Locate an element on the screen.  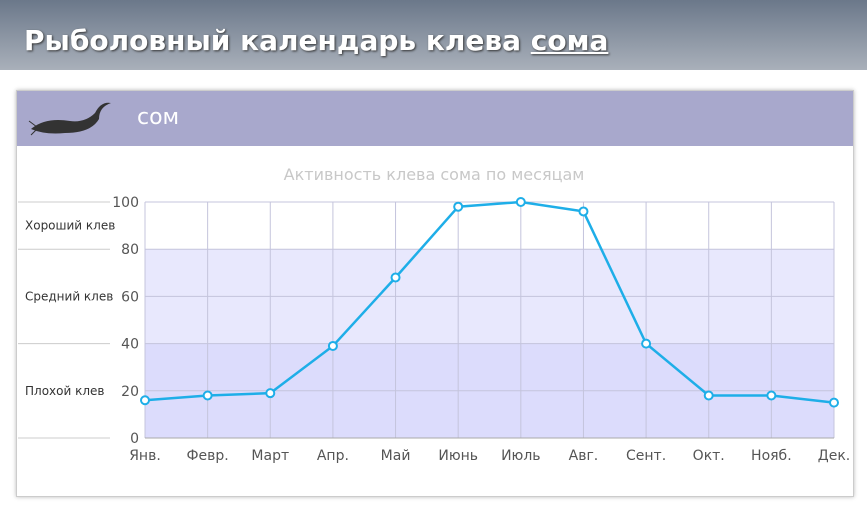
band-label: Средний клев is located at coordinates (69, 296).